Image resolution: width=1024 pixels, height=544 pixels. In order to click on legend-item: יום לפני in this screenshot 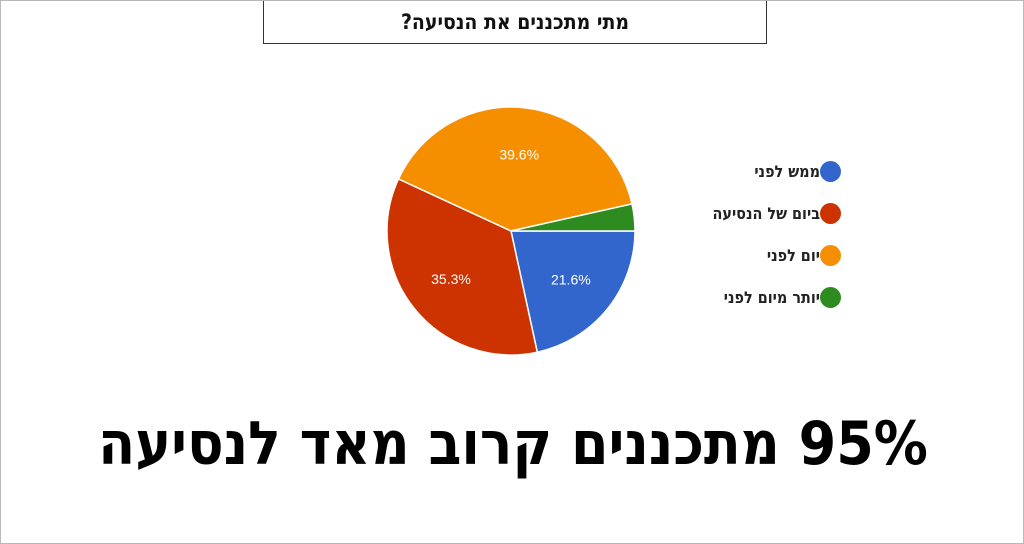, I will do `click(766, 255)`.